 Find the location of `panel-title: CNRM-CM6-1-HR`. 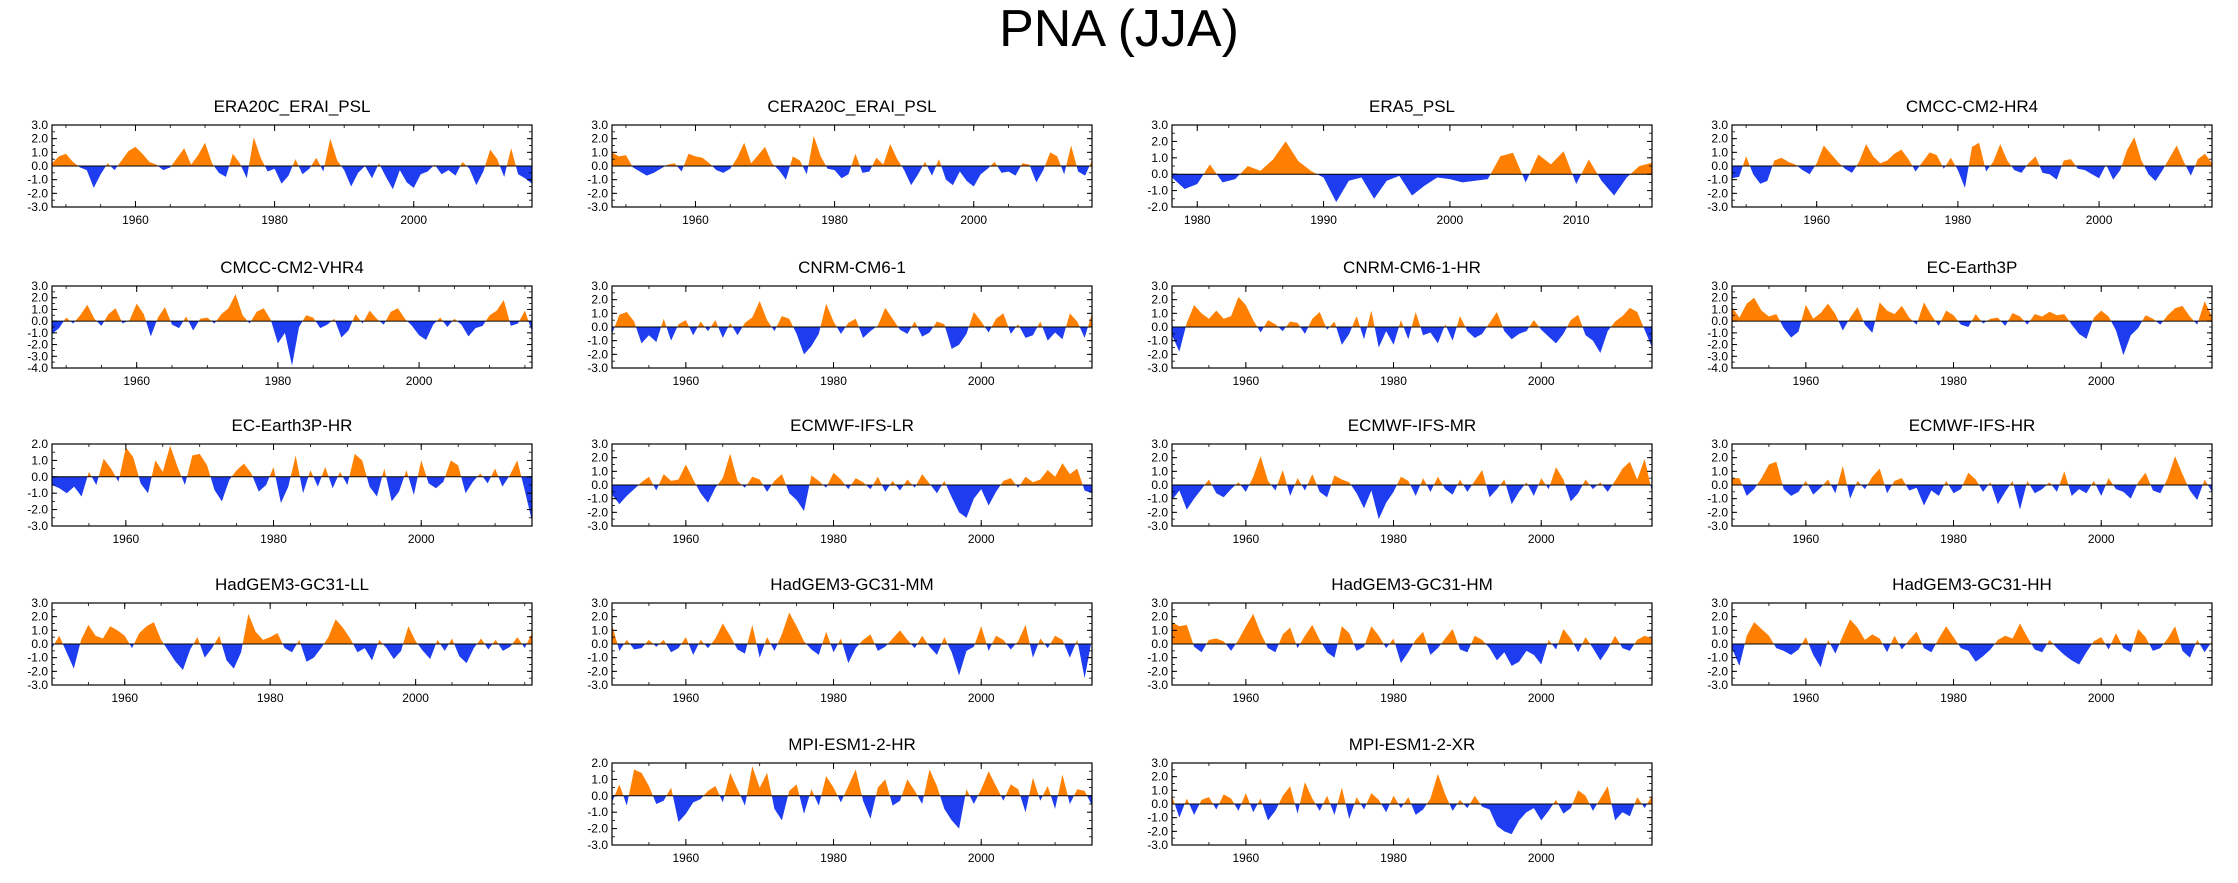

panel-title: CNRM-CM6-1-HR is located at coordinates (1412, 267).